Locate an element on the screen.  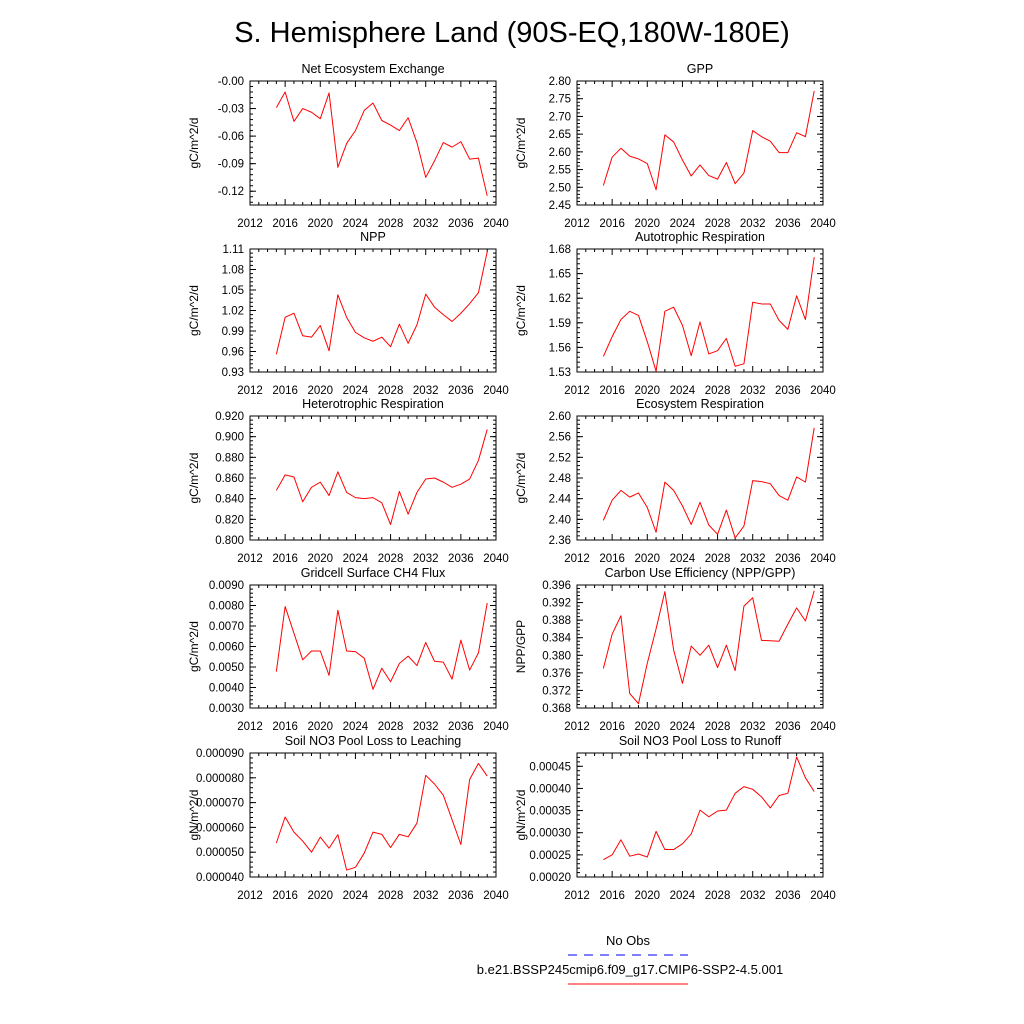
y-tick-label: 0.96 is located at coordinates (233, 353).